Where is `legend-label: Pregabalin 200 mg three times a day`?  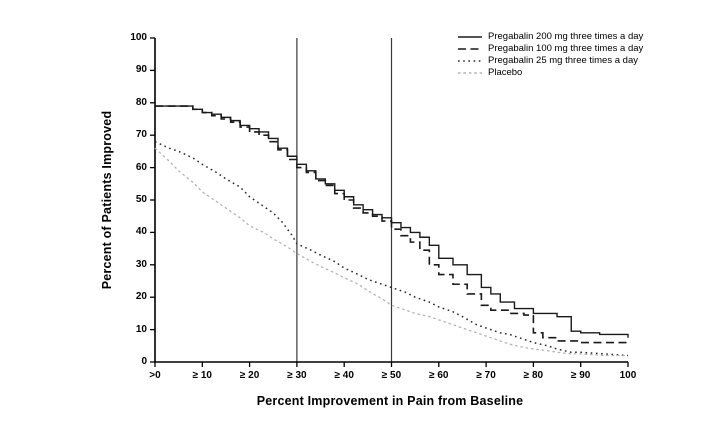
legend-label: Pregabalin 200 mg three times a day is located at coordinates (566, 36).